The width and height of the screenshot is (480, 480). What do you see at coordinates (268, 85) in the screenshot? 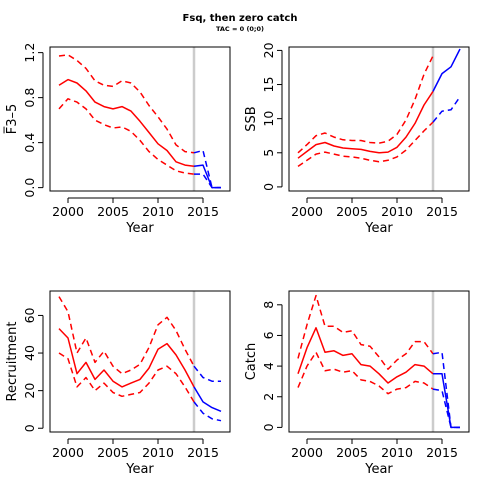
I see `y-tick-label-3-ssb: 15` at bounding box center [268, 85].